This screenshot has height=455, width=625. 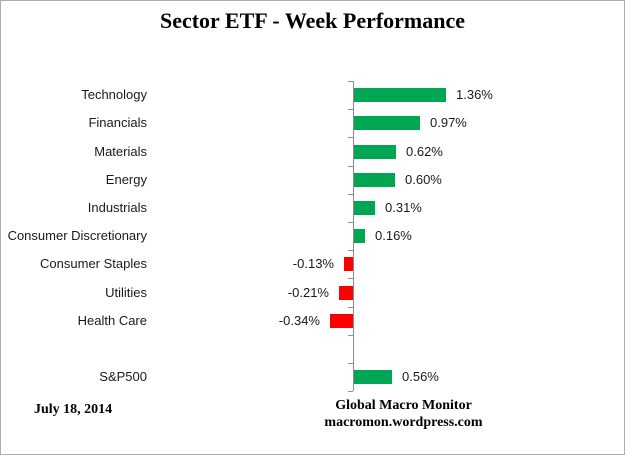 I want to click on value-label: 0.16%, so click(x=393, y=235).